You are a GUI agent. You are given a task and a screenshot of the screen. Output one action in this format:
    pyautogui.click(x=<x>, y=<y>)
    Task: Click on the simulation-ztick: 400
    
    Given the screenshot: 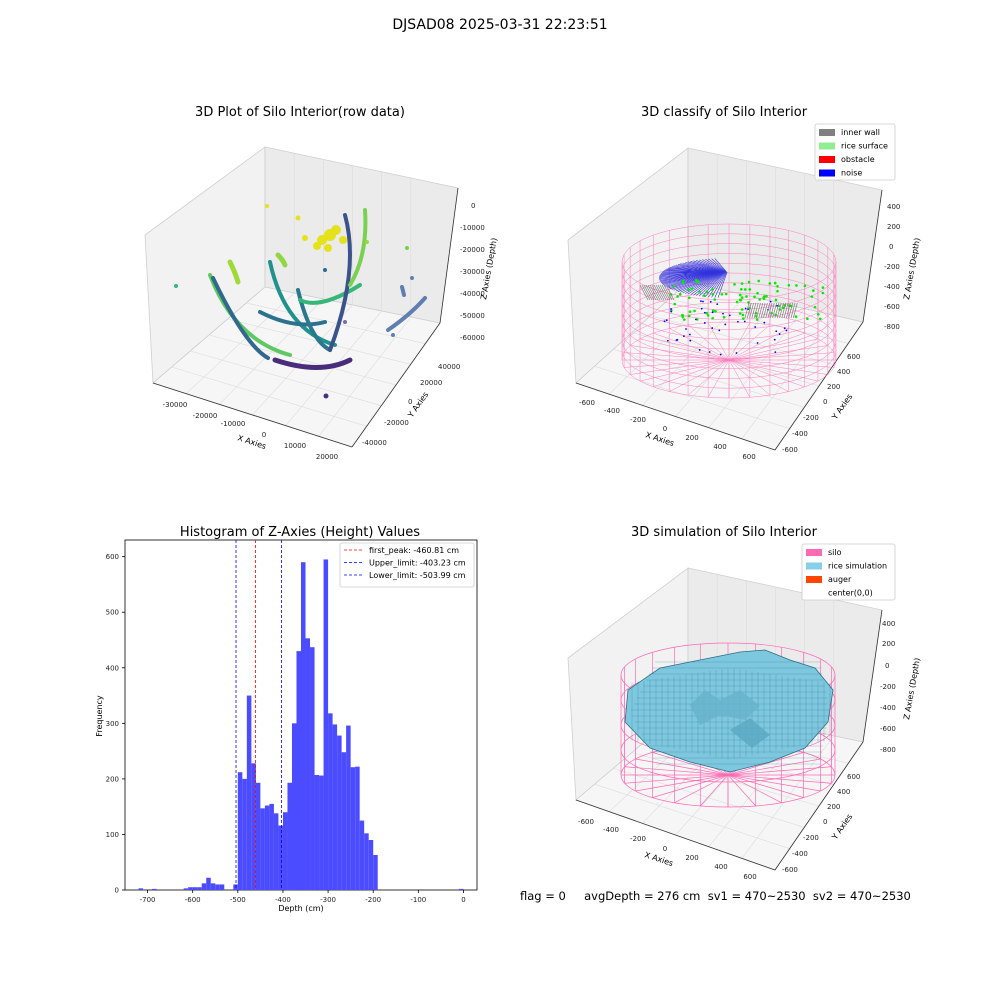 What is the action you would take?
    pyautogui.click(x=888, y=624)
    